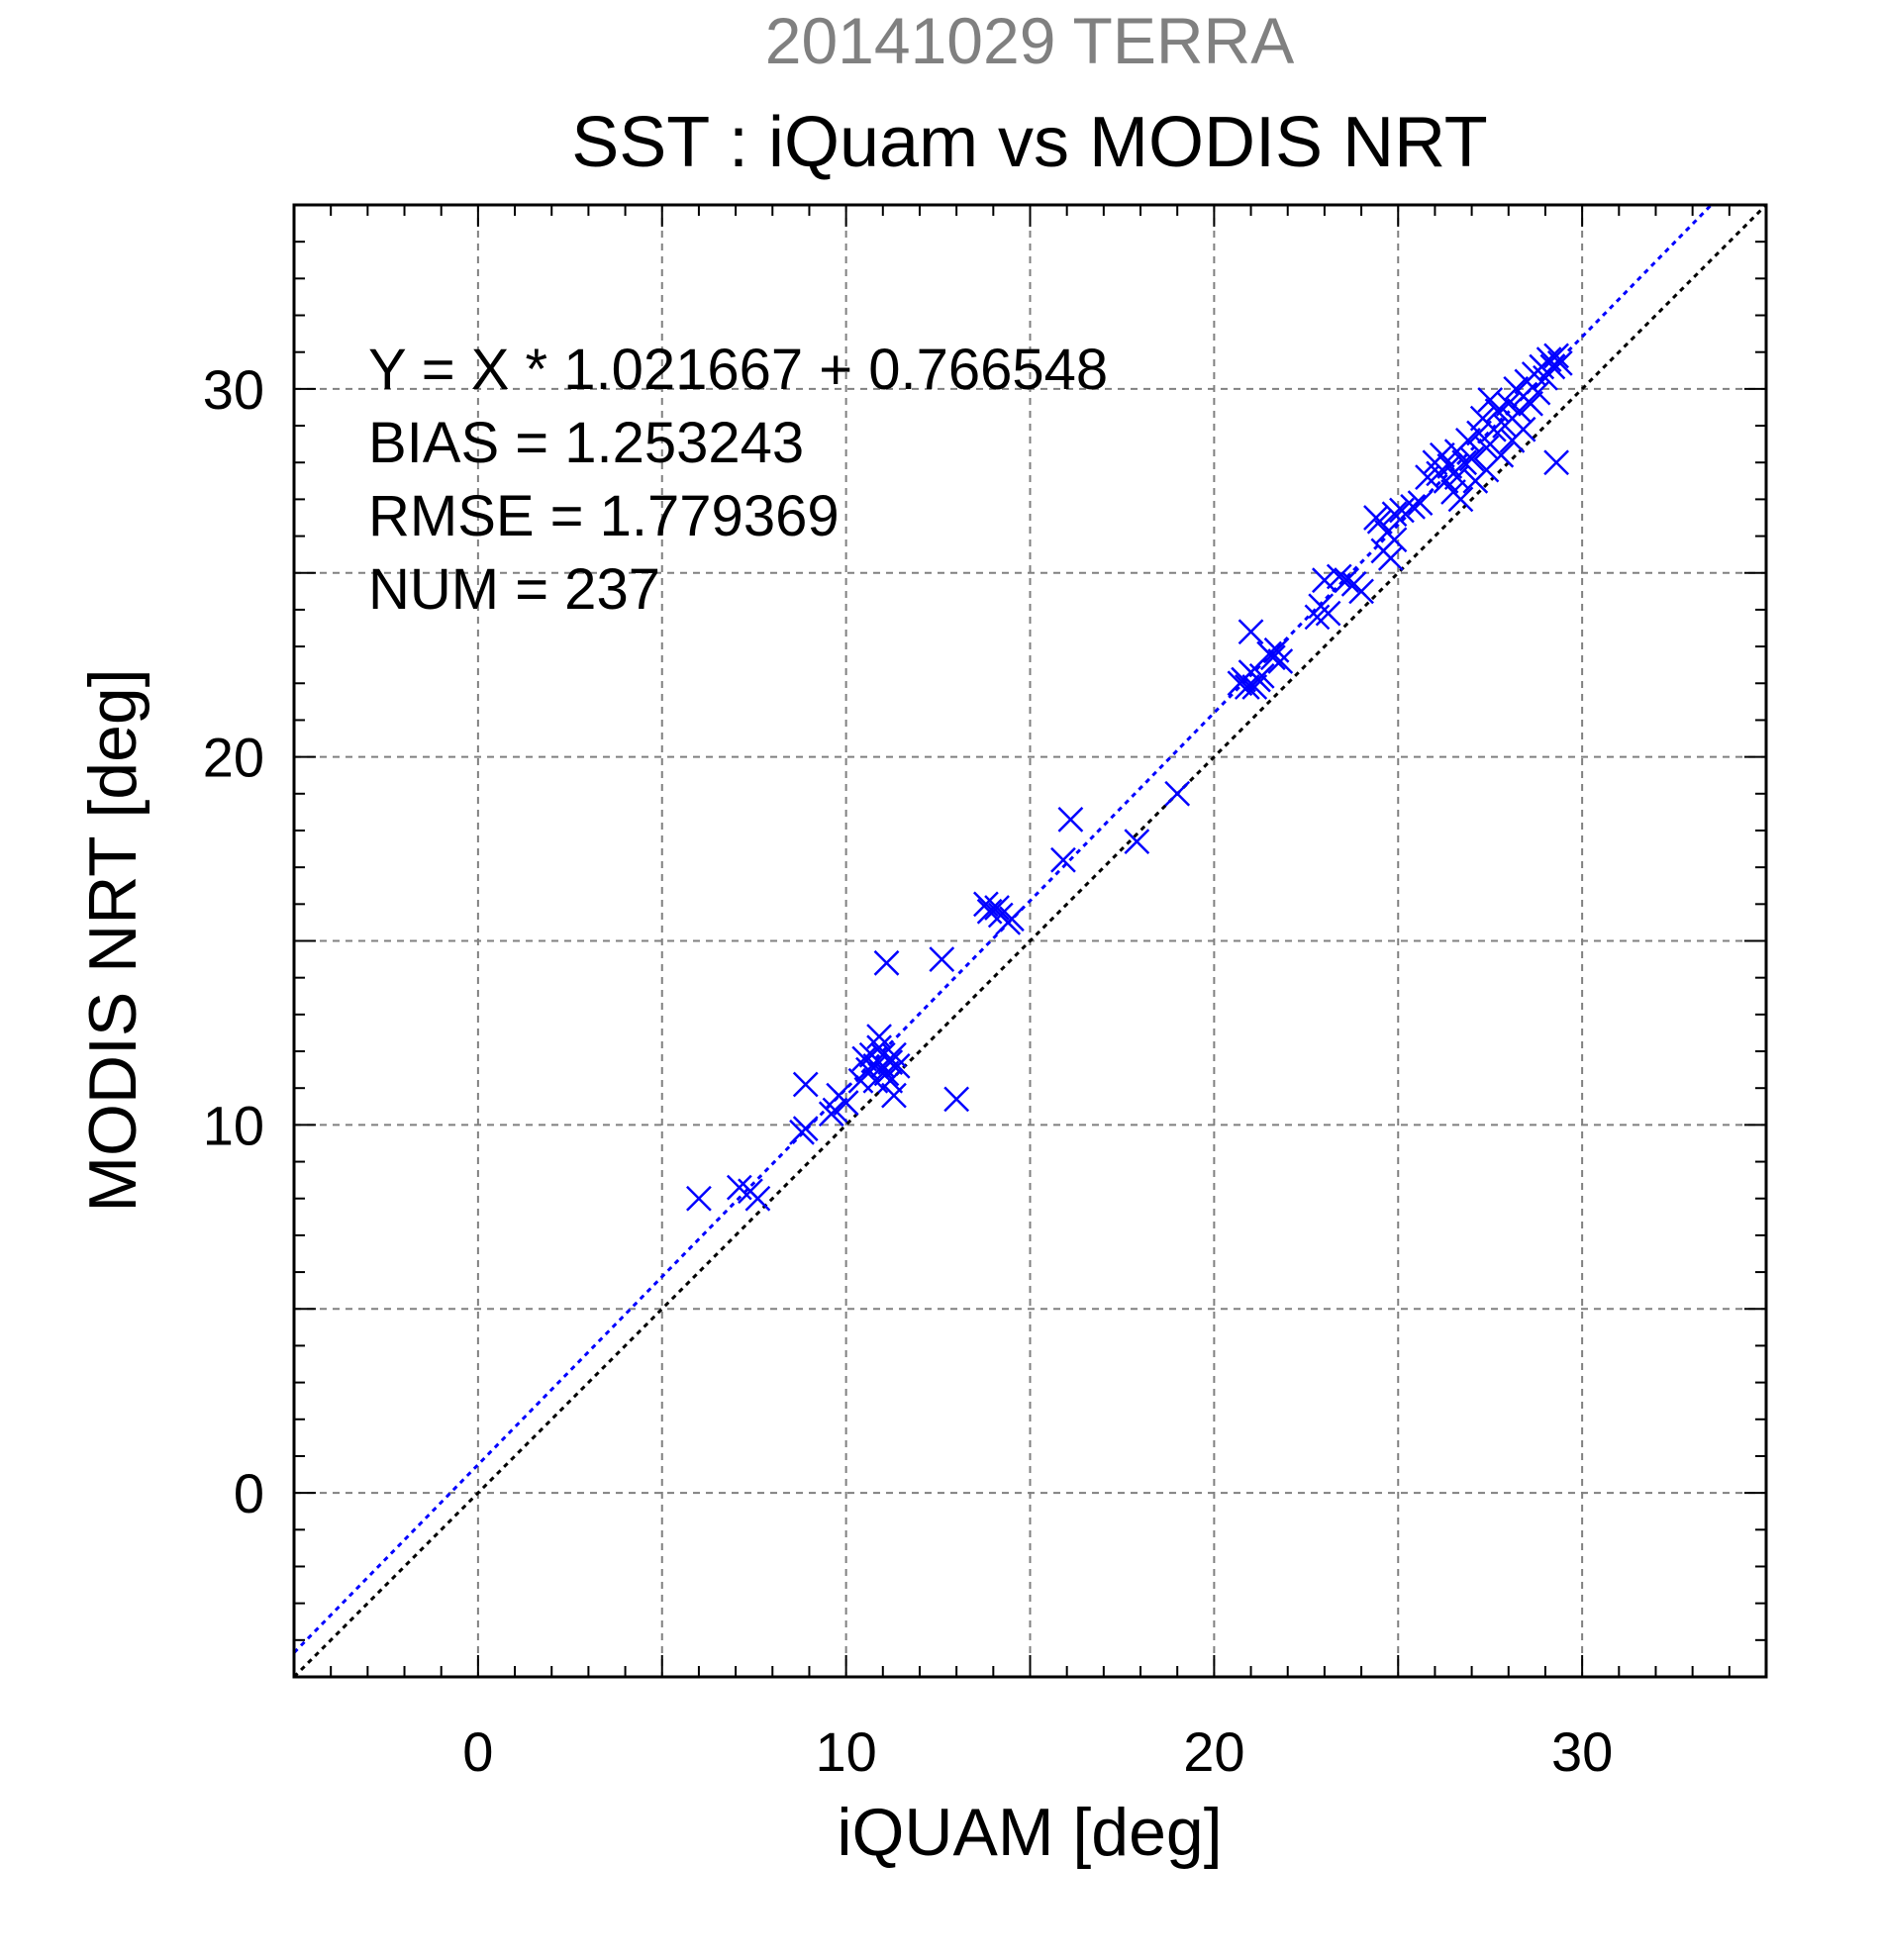 This screenshot has width=1881, height=1960. I want to click on bias-stat: BIAS = 1.253243, so click(586, 443).